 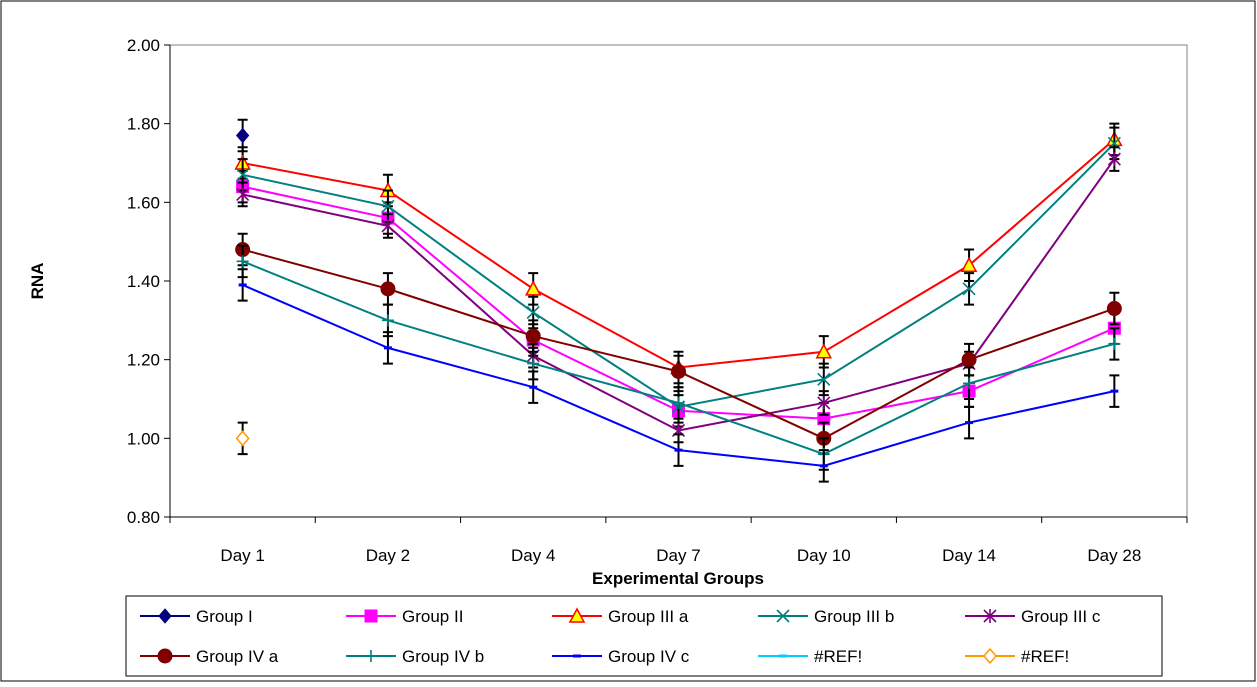 What do you see at coordinates (533, 555) in the screenshot?
I see `x-tick-label: Day 4` at bounding box center [533, 555].